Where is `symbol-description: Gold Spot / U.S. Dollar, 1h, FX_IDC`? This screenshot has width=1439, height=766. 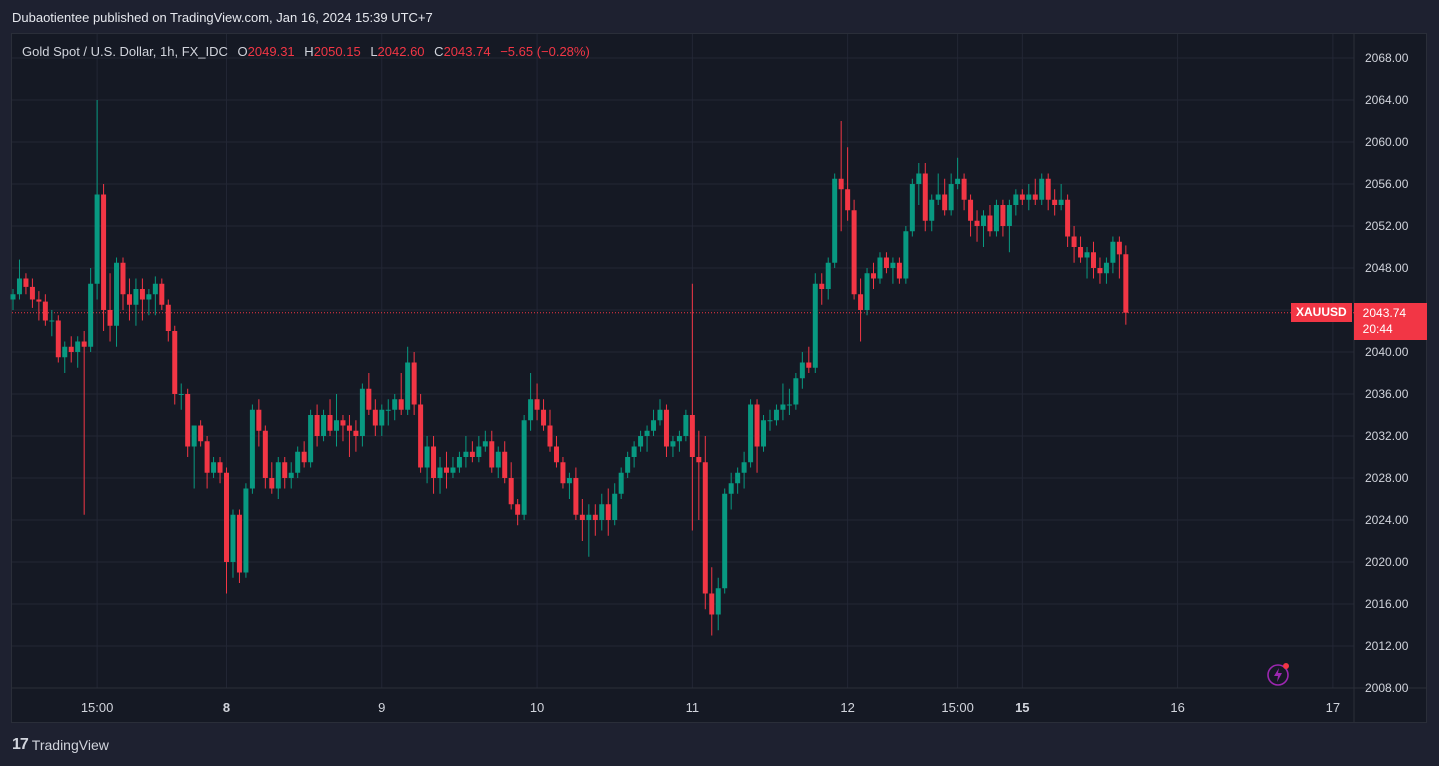 symbol-description: Gold Spot / U.S. Dollar, 1h, FX_IDC is located at coordinates (125, 51).